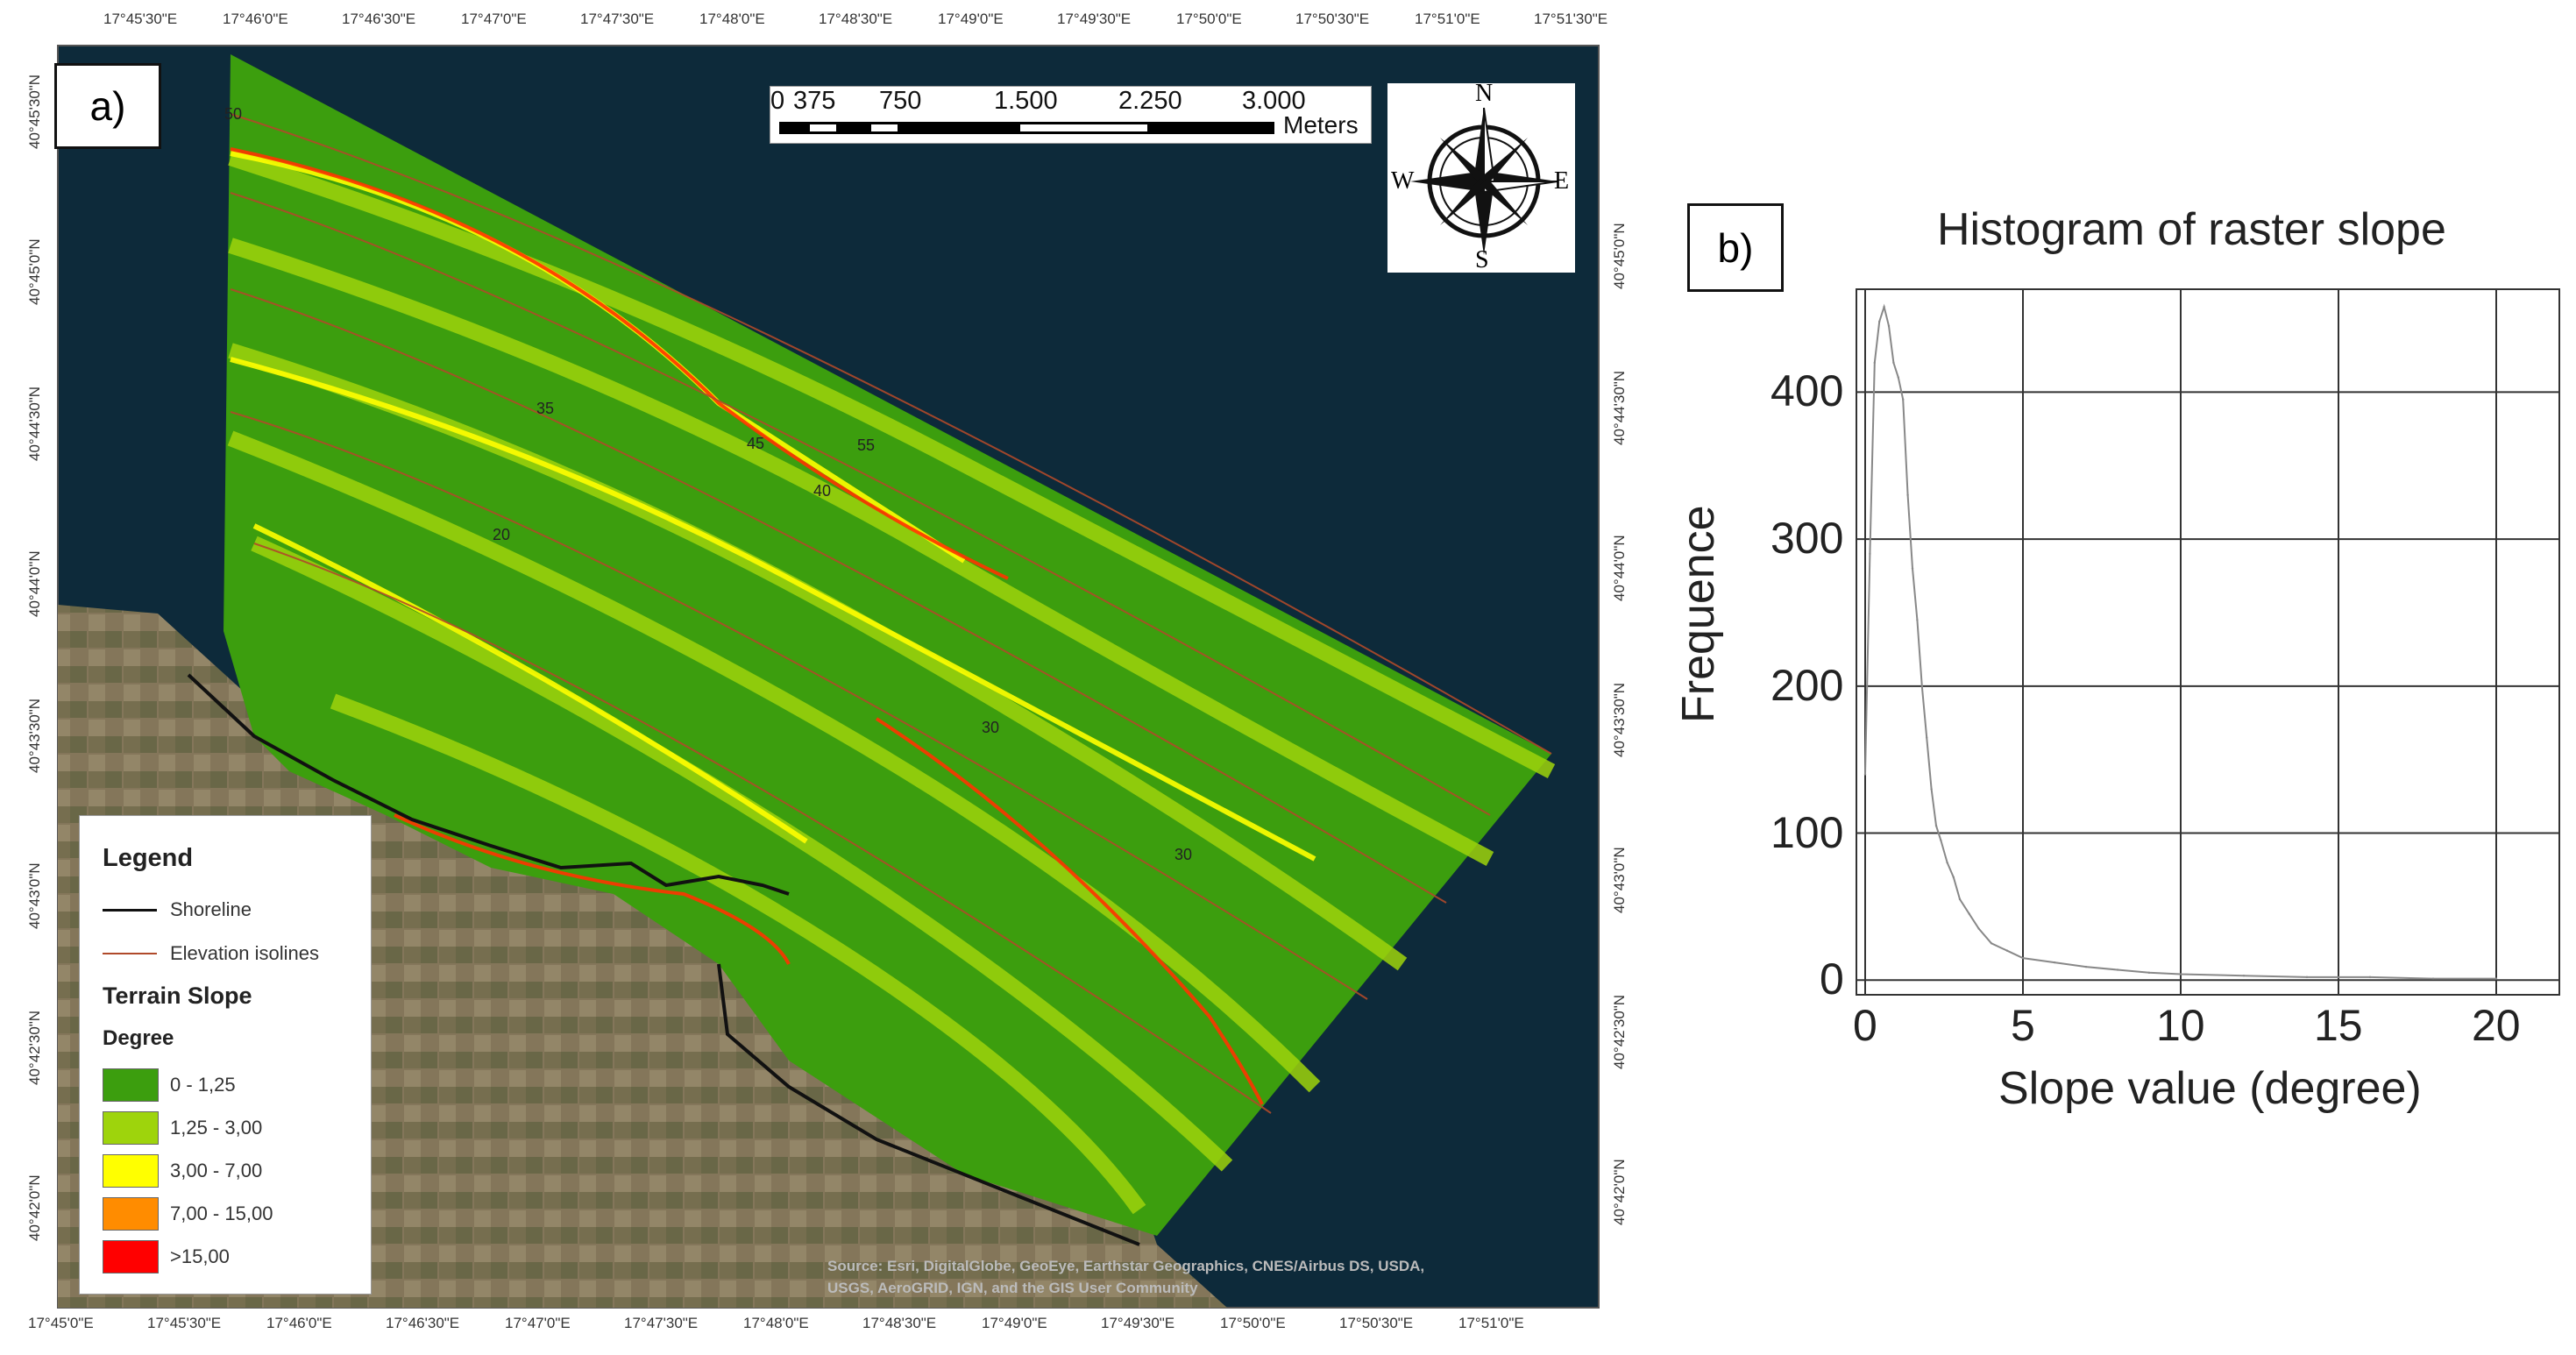  Describe the element at coordinates (2180, 1026) in the screenshot. I see `x-tick-label: 10` at that location.